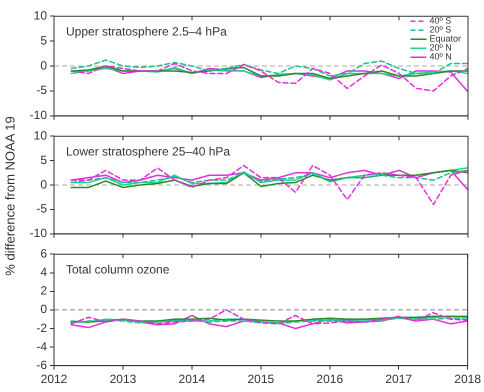  Describe the element at coordinates (10, 196) in the screenshot. I see `y-axis-title: % difference from NOAA 19` at that location.